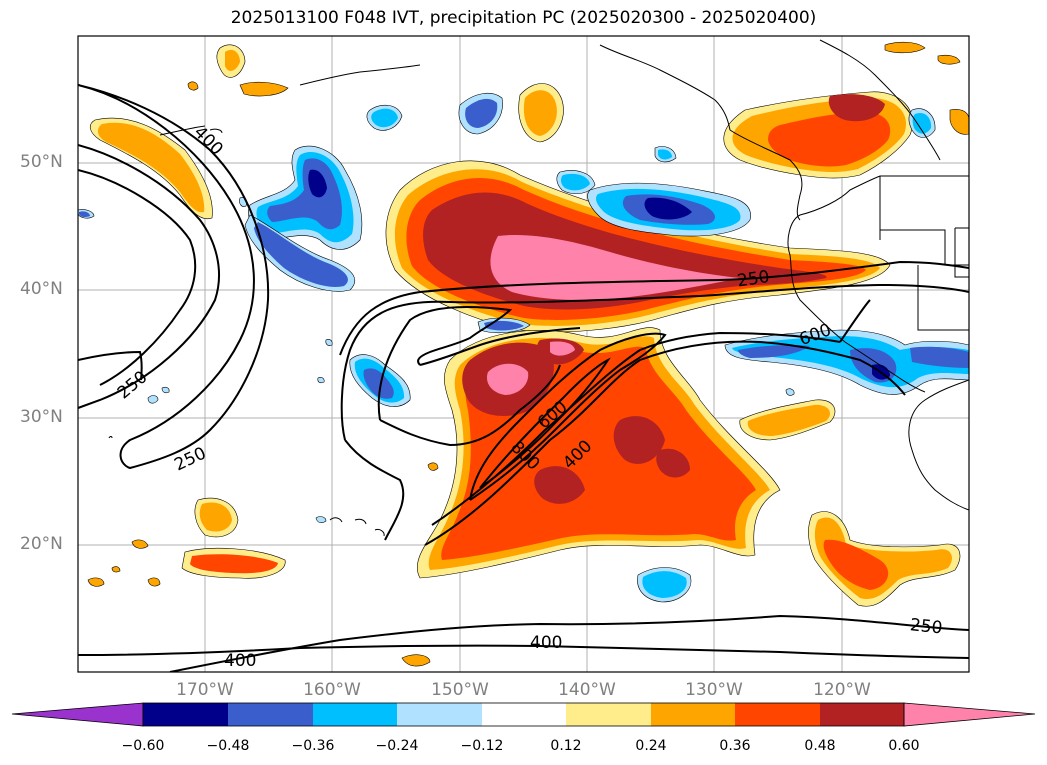 Image resolution: width=1047 pixels, height=765 pixels. What do you see at coordinates (587, 690) in the screenshot?
I see `lon-label-140w: 140°W` at bounding box center [587, 690].